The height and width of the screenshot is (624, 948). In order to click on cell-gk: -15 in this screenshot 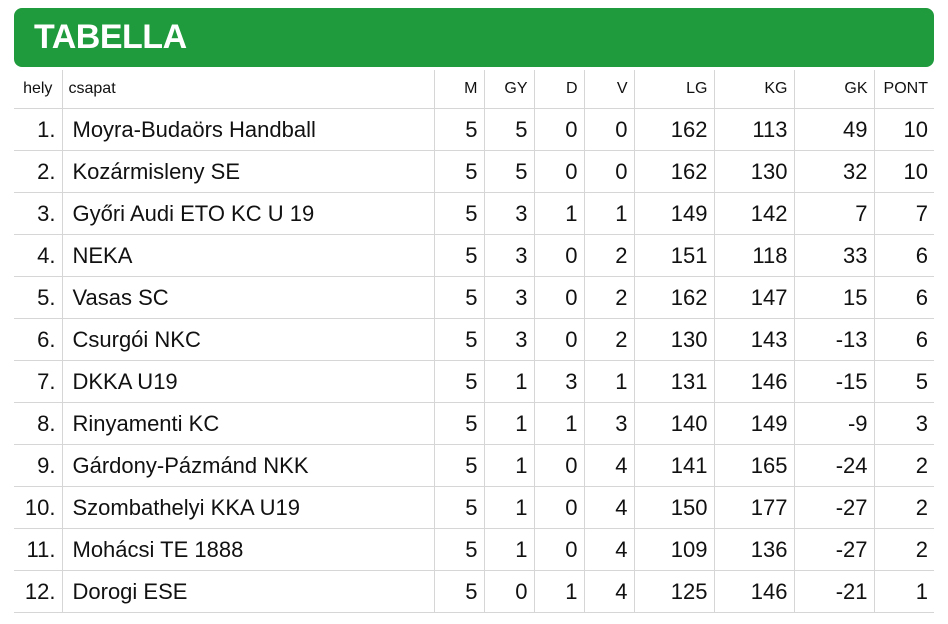, I will do `click(834, 381)`.